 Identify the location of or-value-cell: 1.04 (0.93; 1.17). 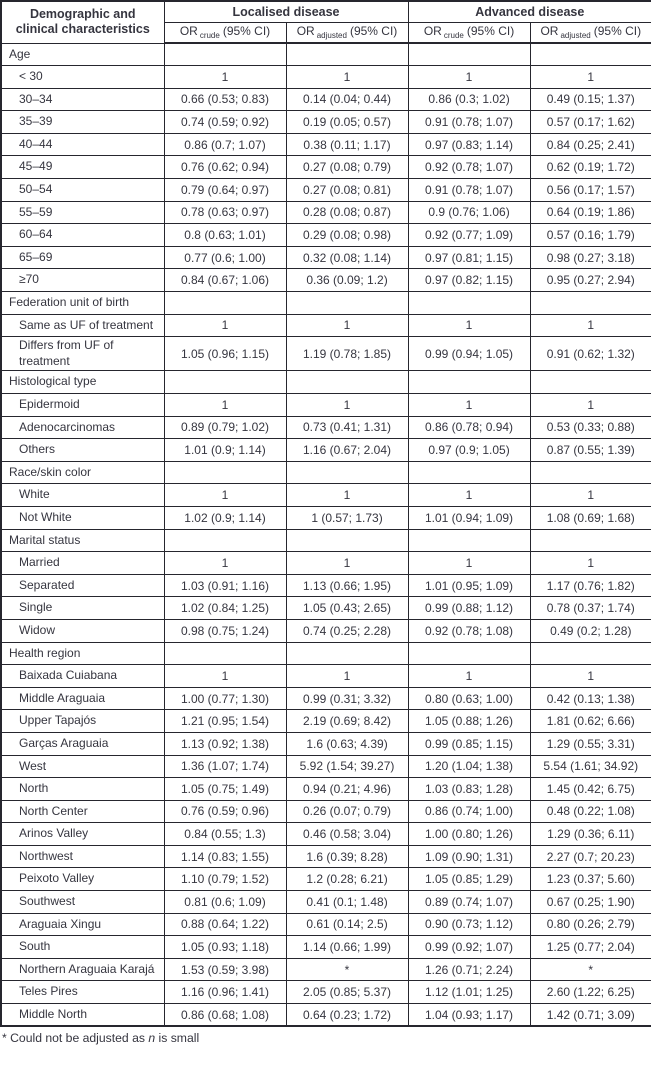
(469, 1015).